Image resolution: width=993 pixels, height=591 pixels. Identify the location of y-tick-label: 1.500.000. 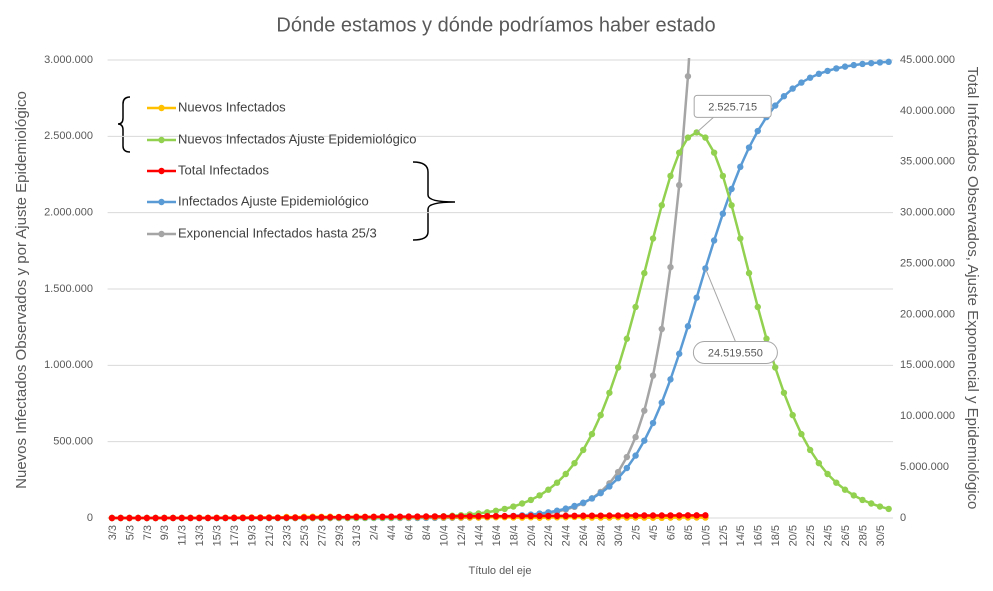
(68, 289).